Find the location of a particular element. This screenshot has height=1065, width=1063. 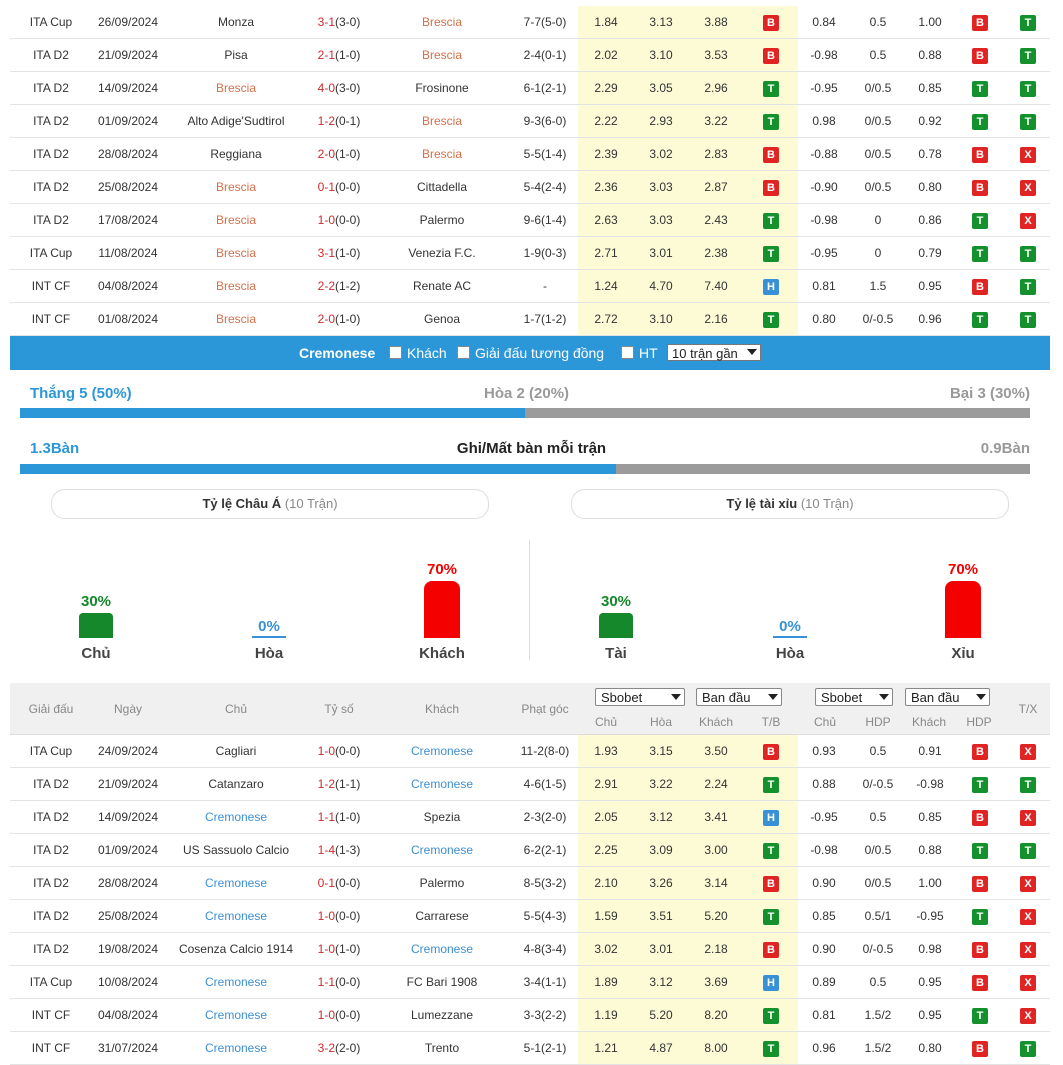

home-team: Monza is located at coordinates (236, 22).